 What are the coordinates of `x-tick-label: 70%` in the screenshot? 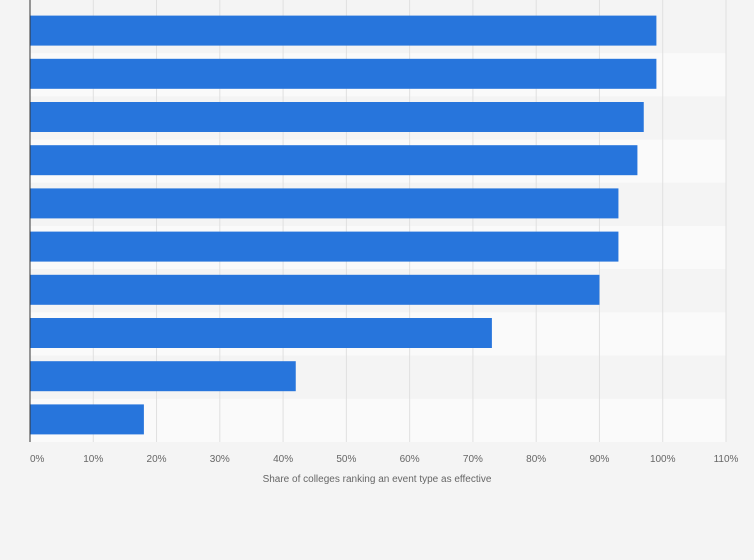 It's located at (473, 459).